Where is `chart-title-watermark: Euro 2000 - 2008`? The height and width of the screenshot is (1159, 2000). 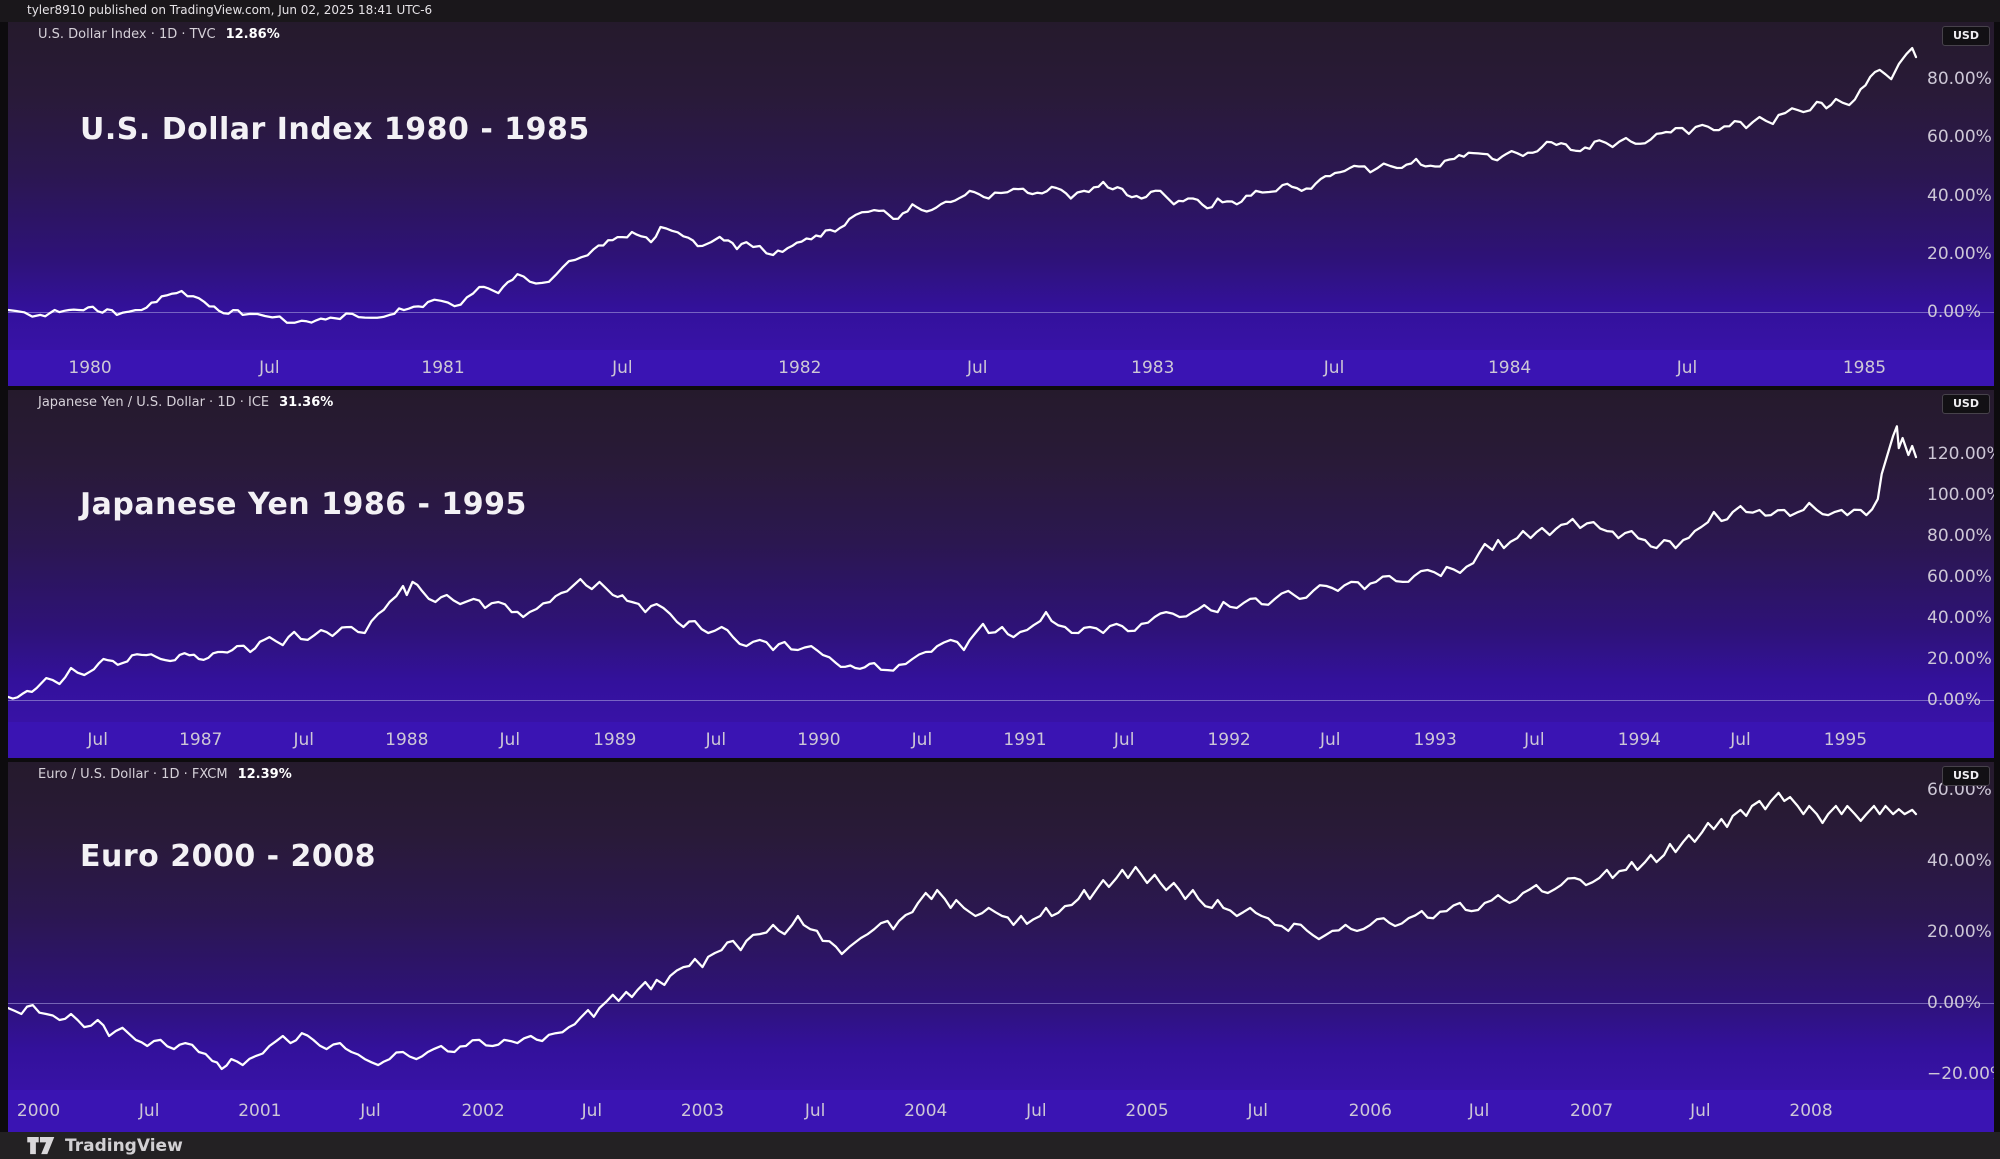 chart-title-watermark: Euro 2000 - 2008 is located at coordinates (228, 856).